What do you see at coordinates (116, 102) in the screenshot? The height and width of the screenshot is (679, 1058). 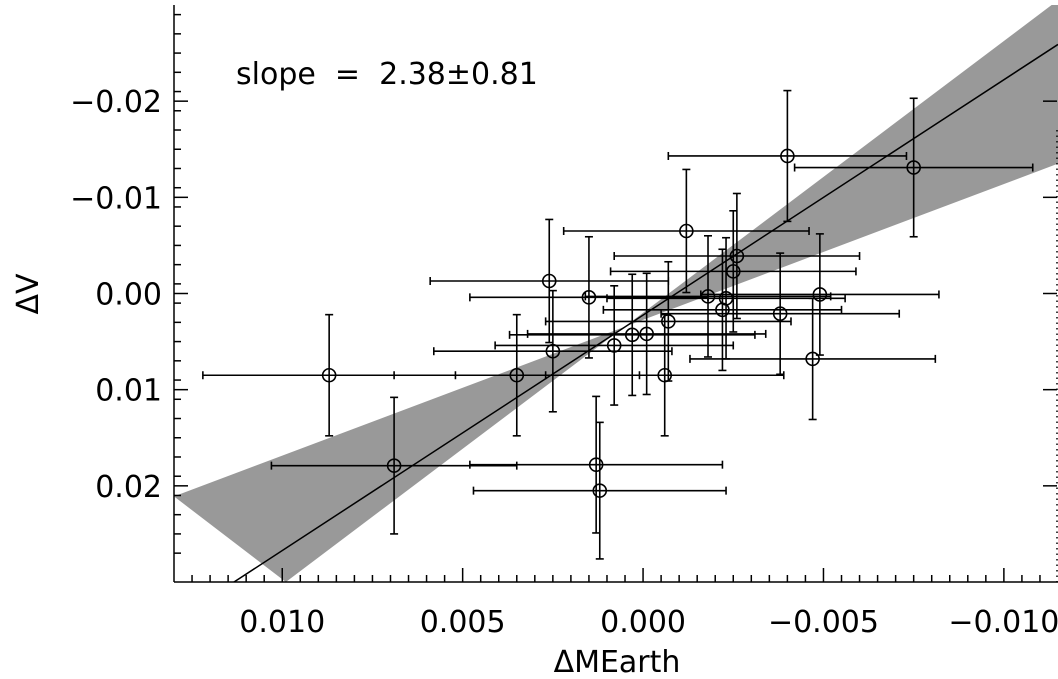 I see `y-tick-label: −0.02` at bounding box center [116, 102].